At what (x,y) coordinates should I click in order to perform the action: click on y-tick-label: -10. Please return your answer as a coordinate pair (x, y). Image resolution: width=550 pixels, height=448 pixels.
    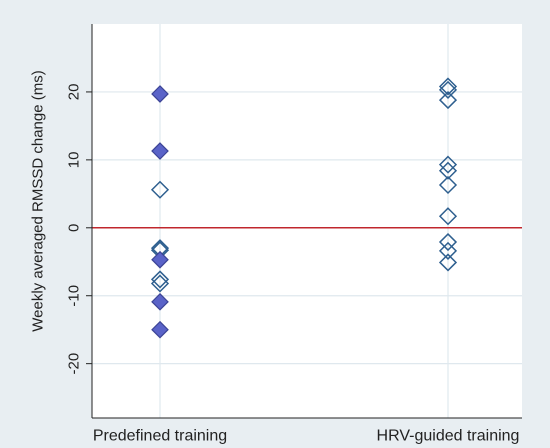
    Looking at the image, I should click on (74, 296).